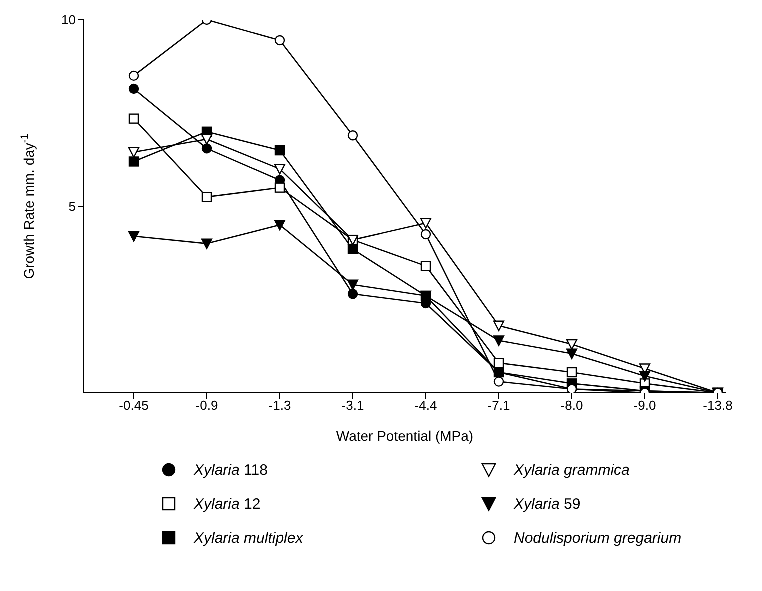 The height and width of the screenshot is (591, 762). Describe the element at coordinates (572, 470) in the screenshot. I see `legend-label: Xylaria grammica` at that location.